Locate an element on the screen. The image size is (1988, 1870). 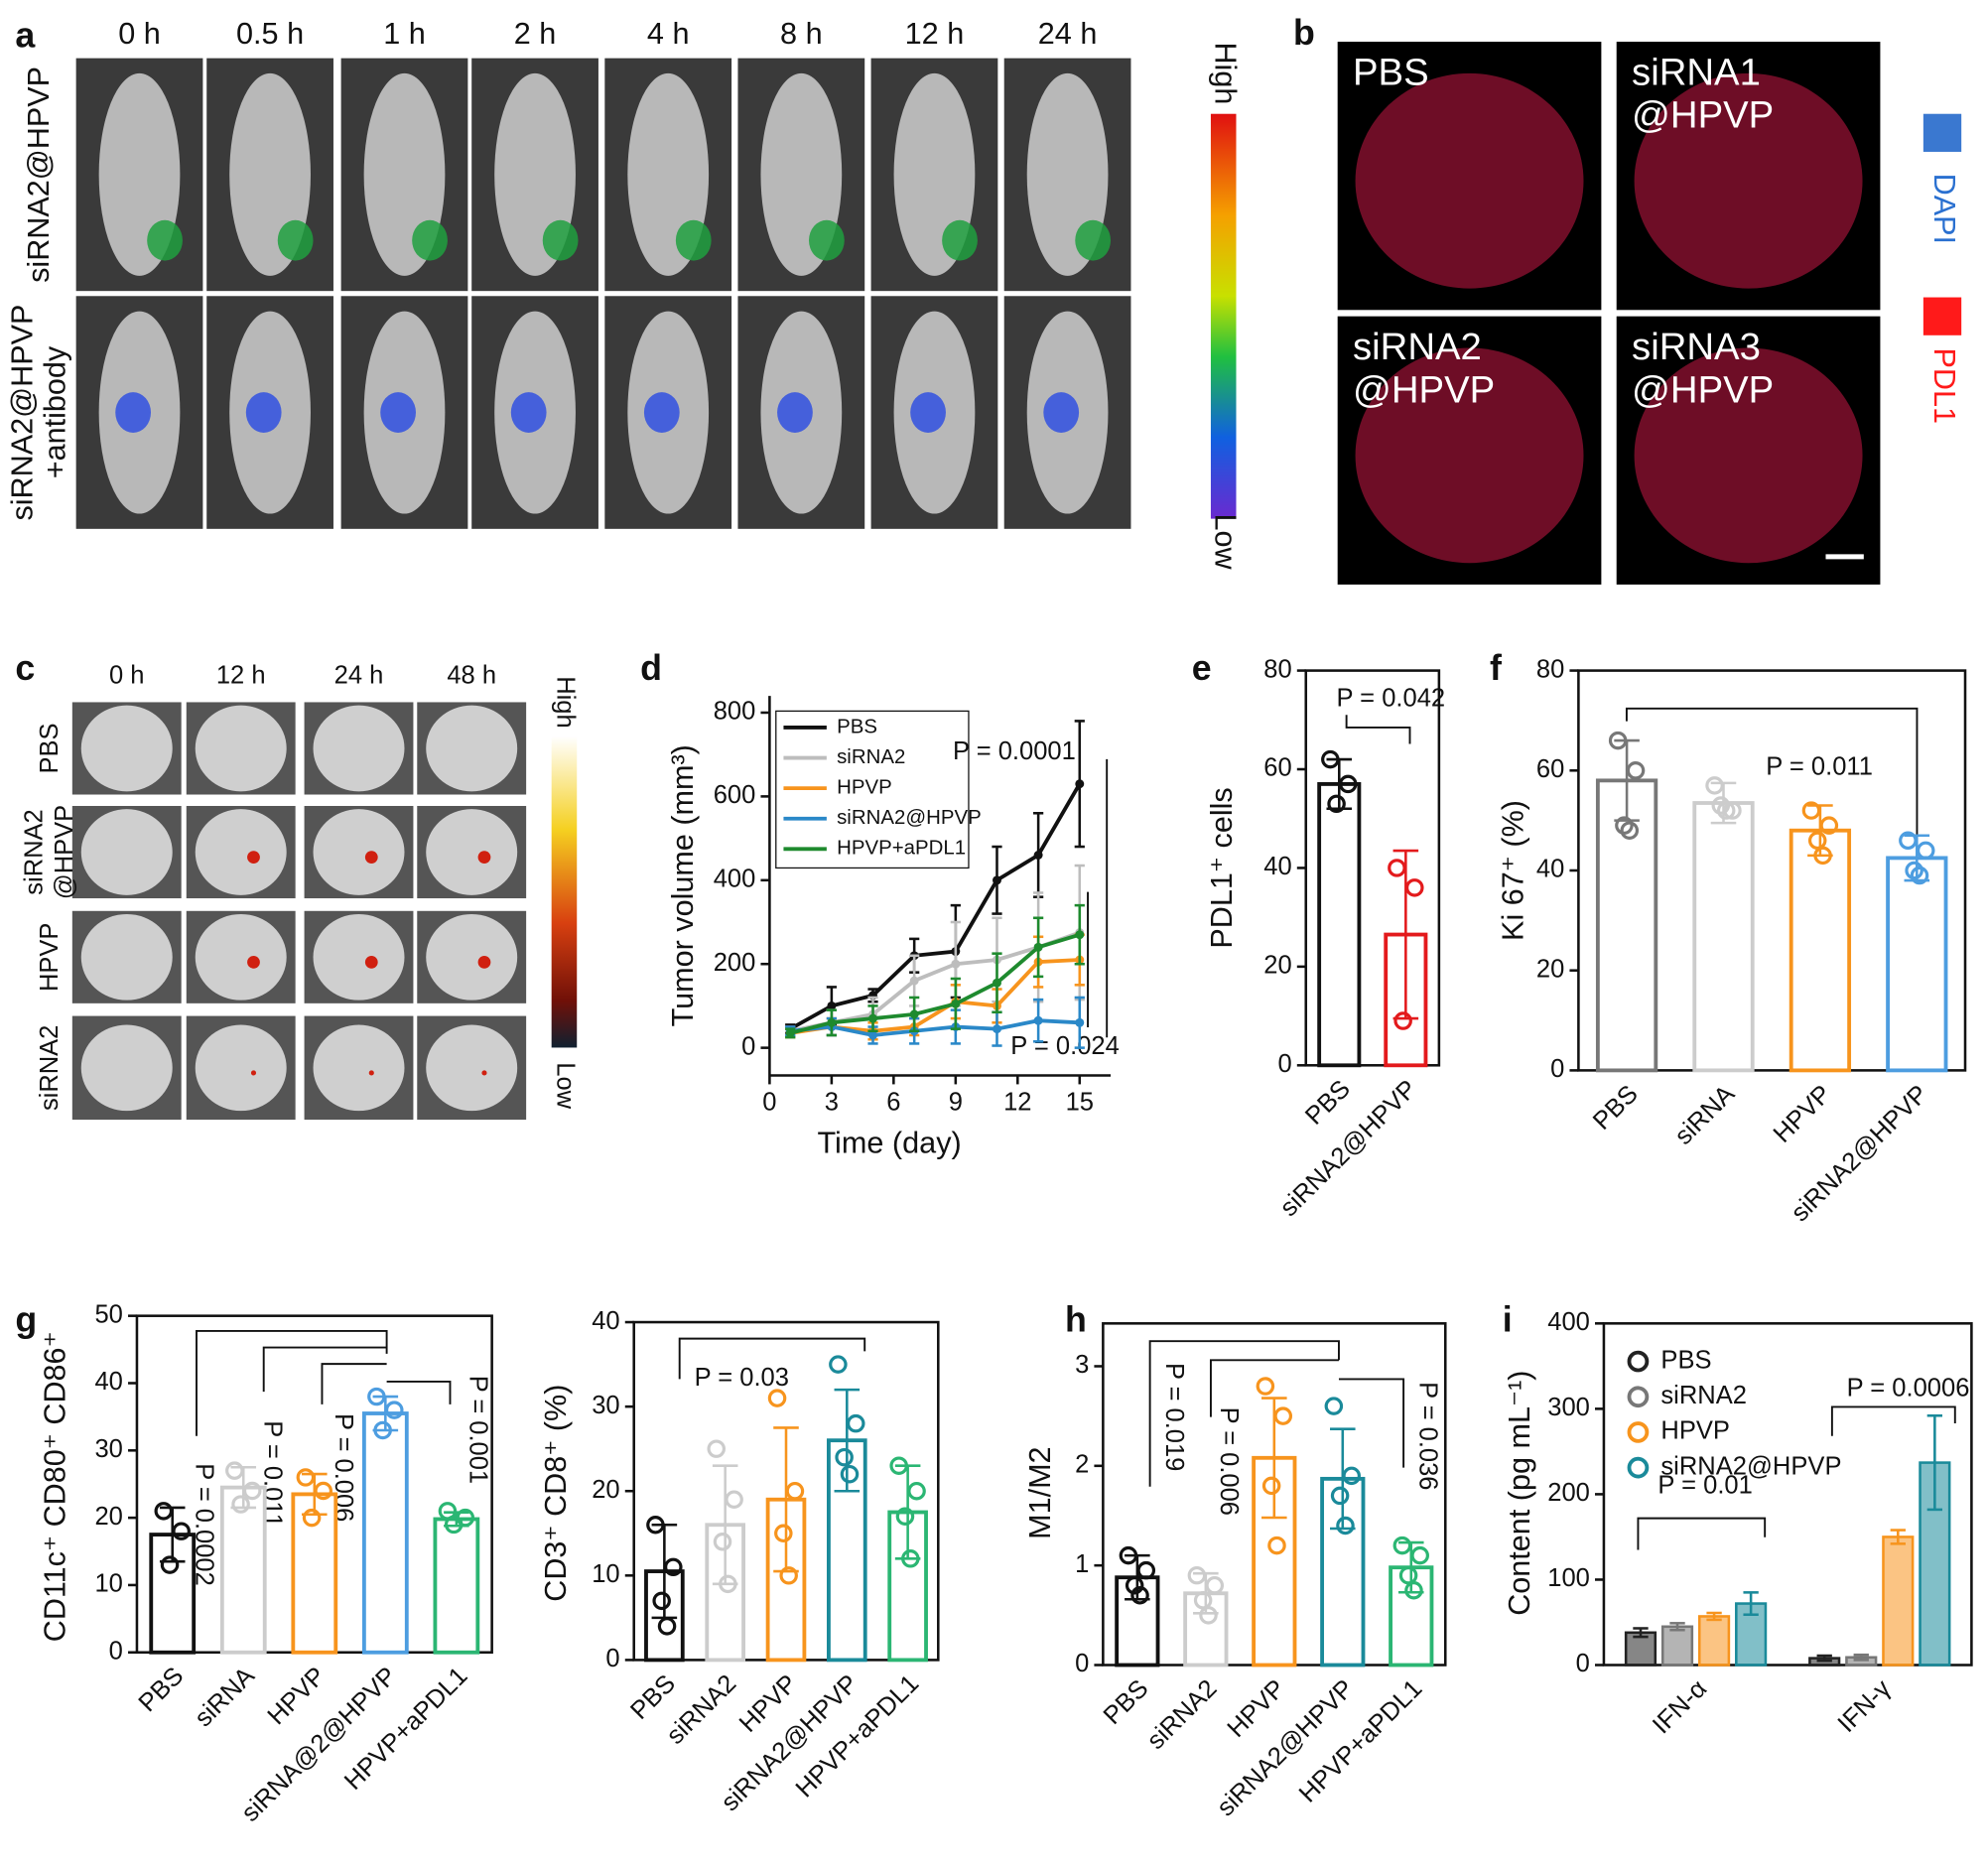
x-tick-label: HPVP+aPDL1 is located at coordinates (1361, 1741).